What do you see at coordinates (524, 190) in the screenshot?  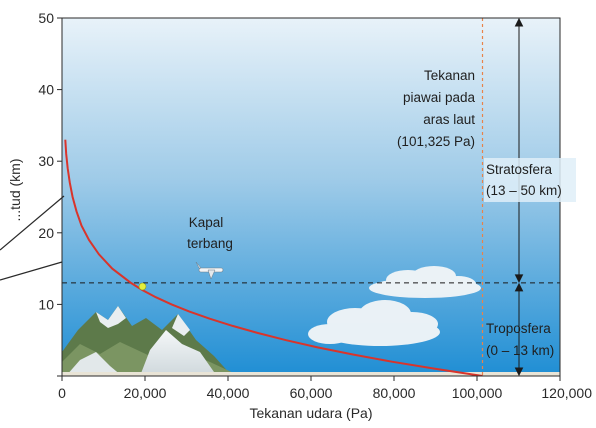 I see `svg-text: (13 – 50 km)` at bounding box center [524, 190].